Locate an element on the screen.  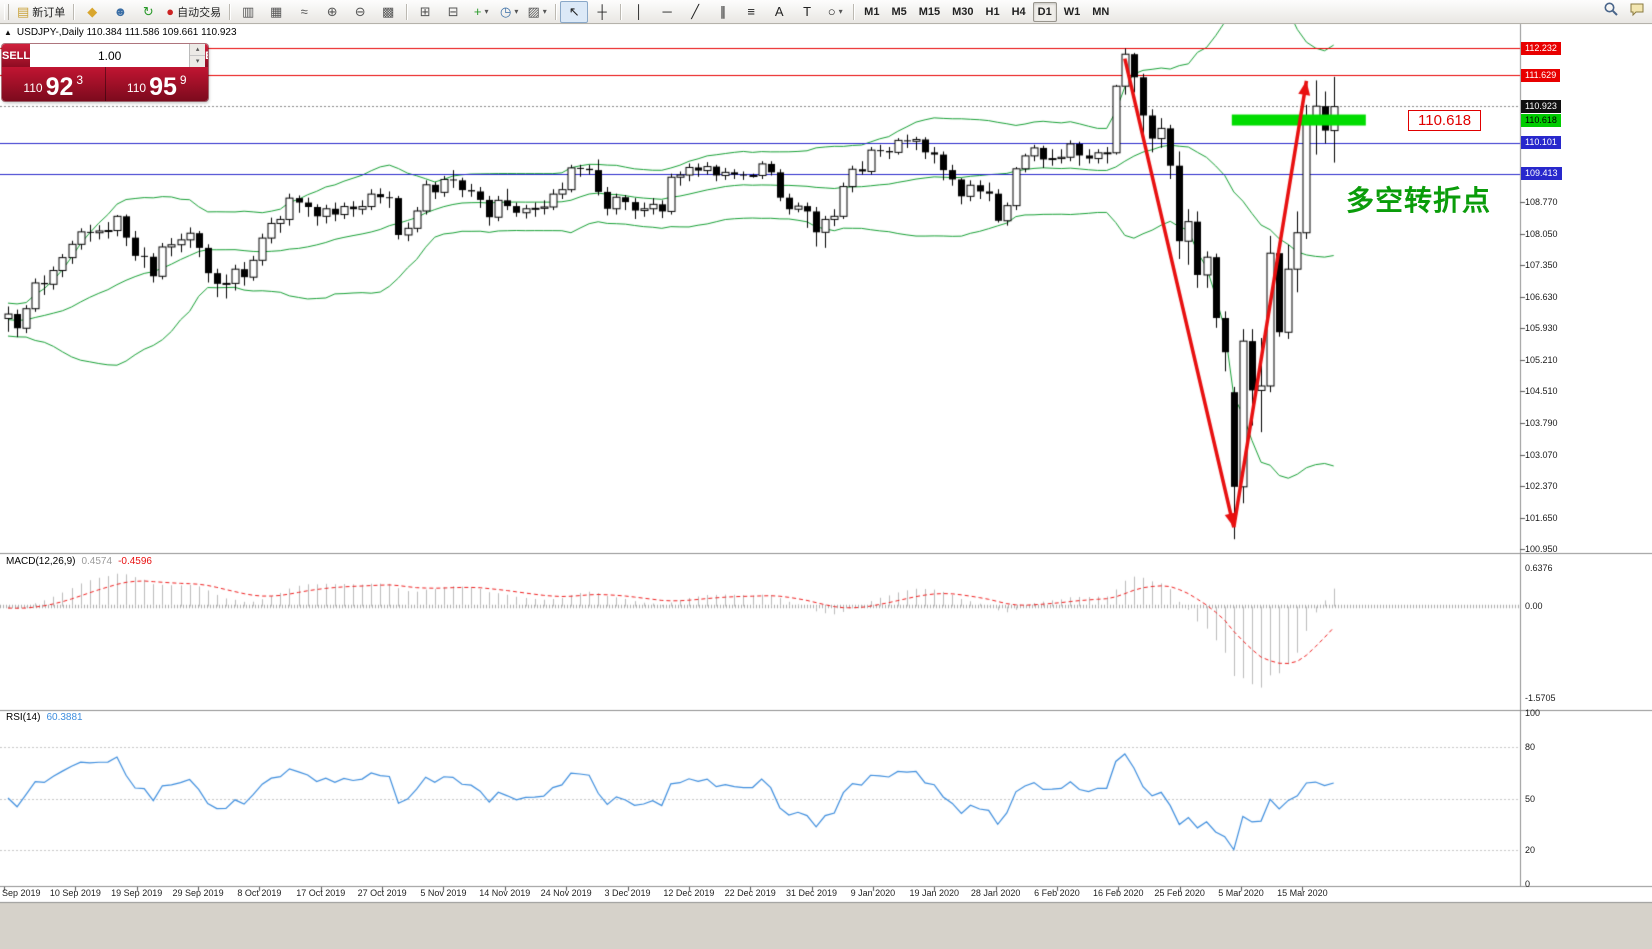
macd-signal-value: -0.4596 is located at coordinates (135, 561).